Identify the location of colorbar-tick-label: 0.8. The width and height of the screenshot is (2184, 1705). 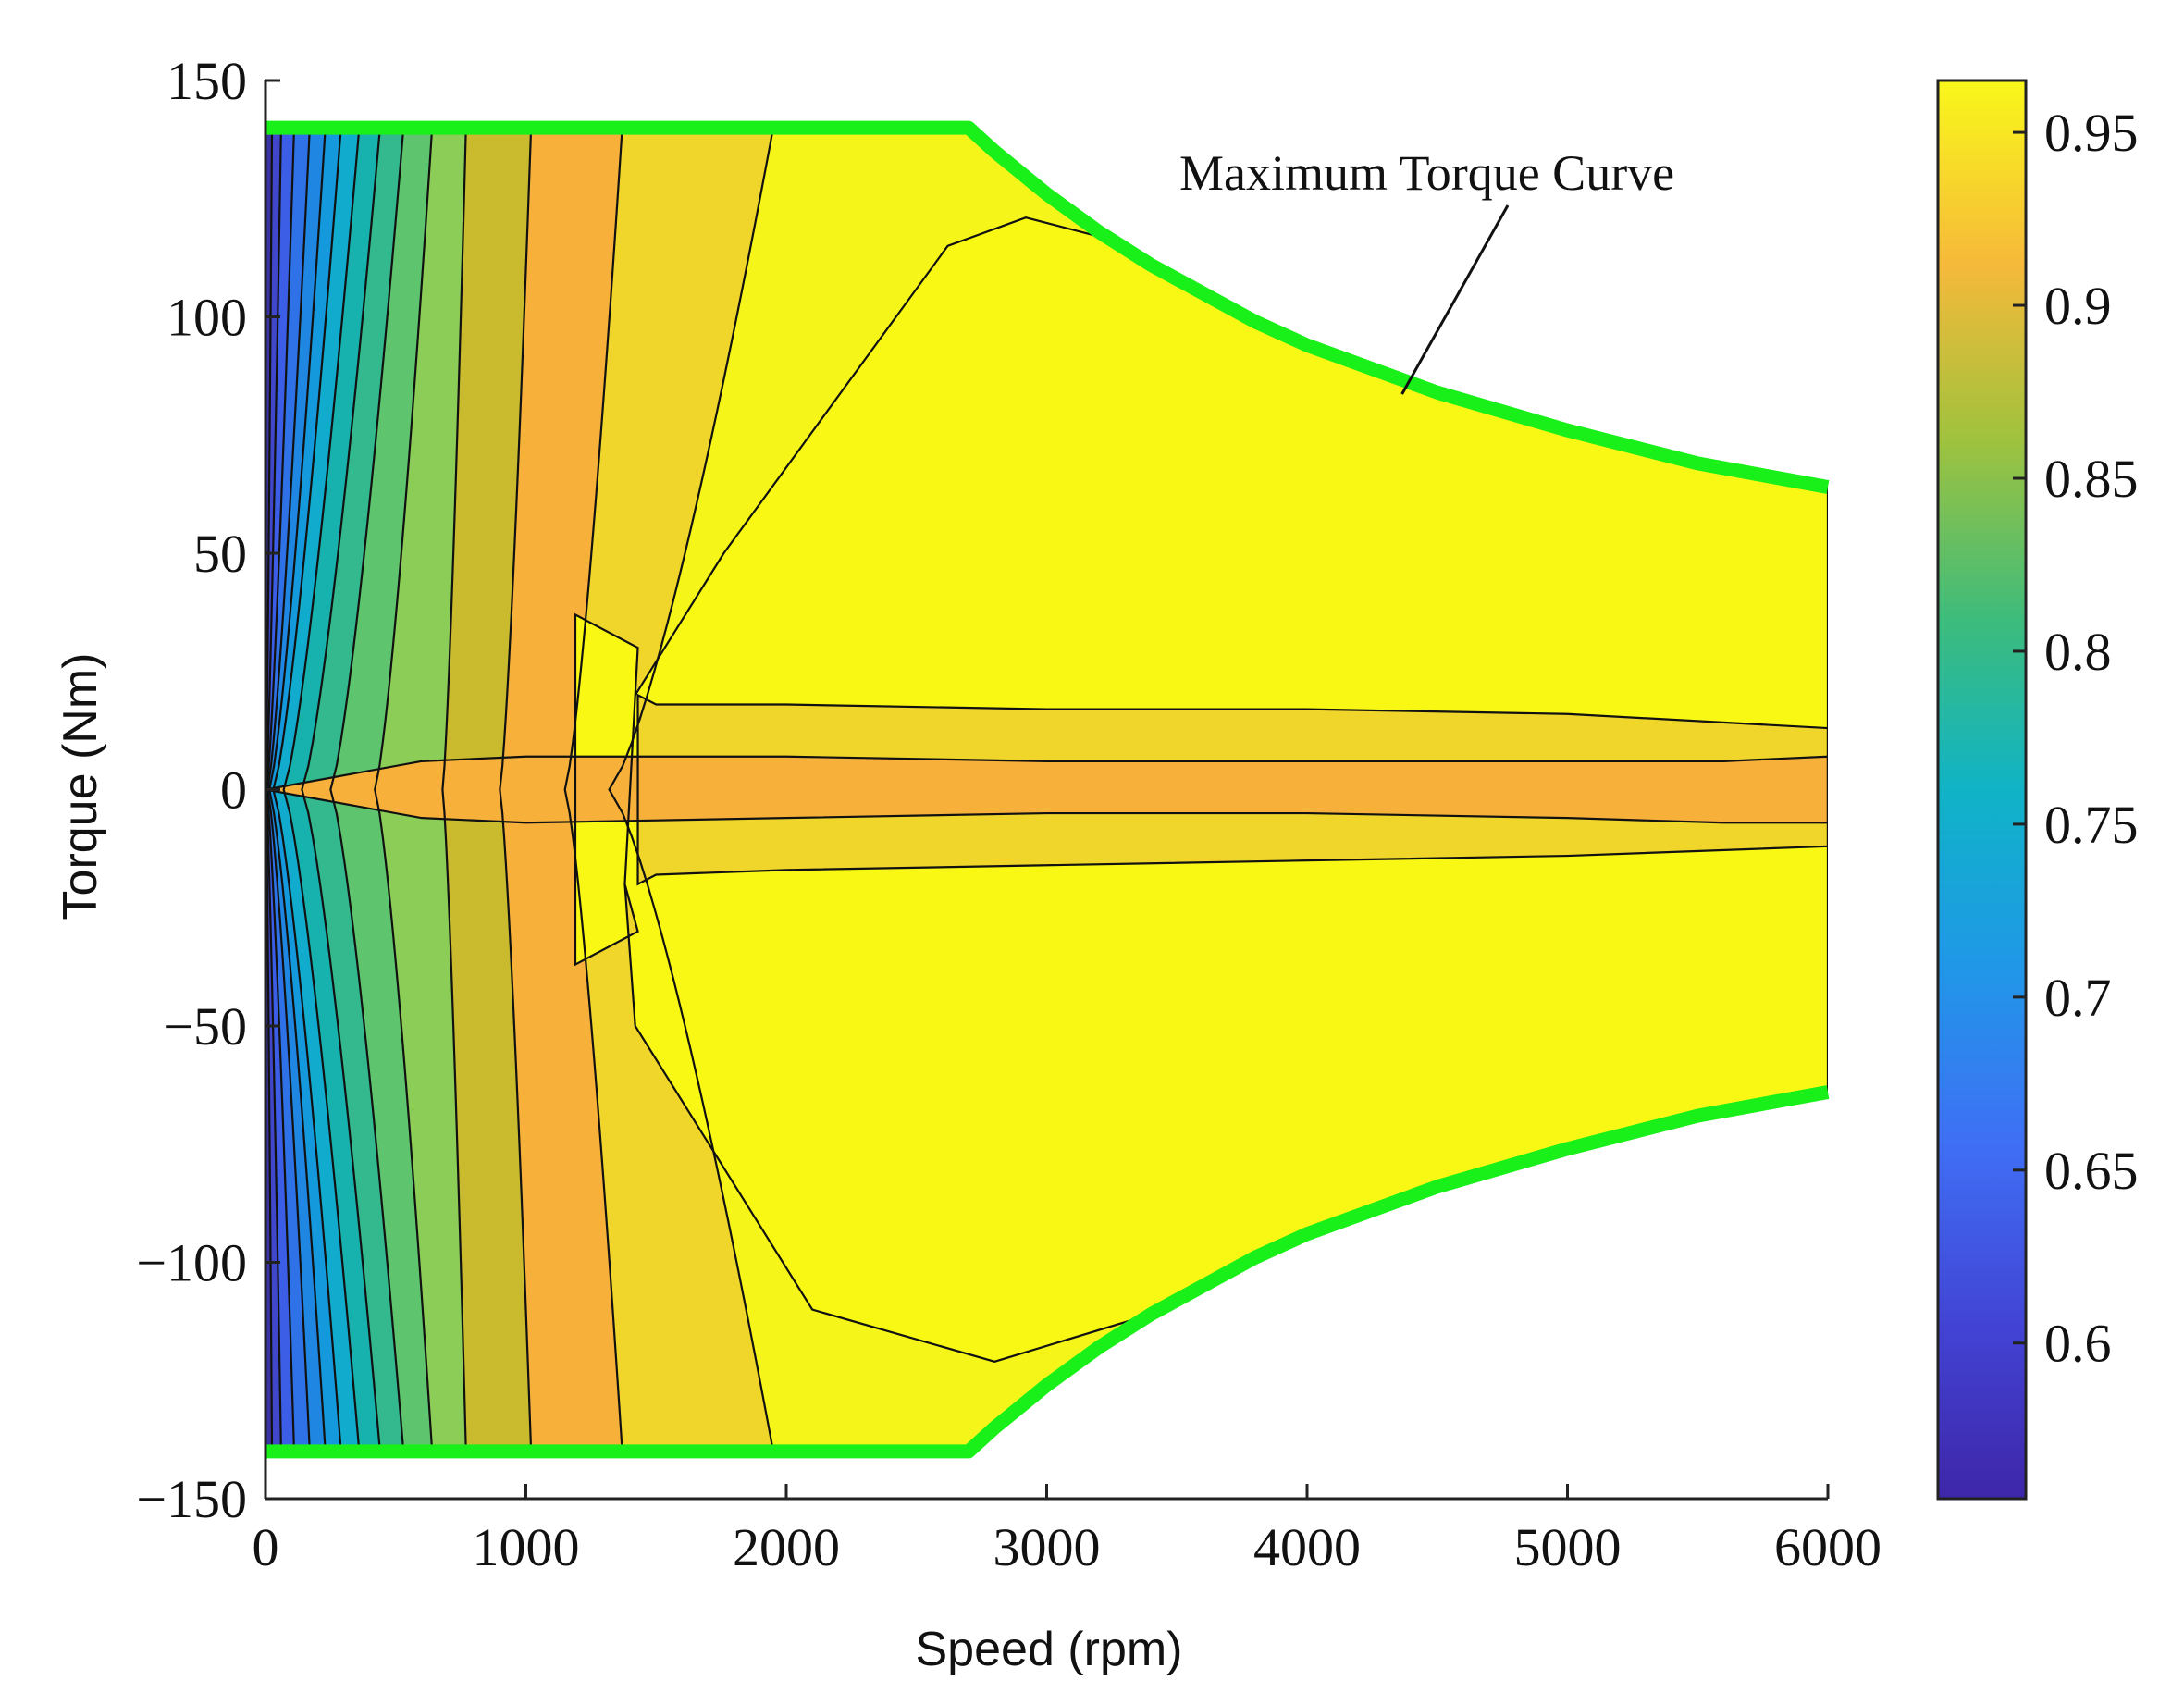
(2078, 652).